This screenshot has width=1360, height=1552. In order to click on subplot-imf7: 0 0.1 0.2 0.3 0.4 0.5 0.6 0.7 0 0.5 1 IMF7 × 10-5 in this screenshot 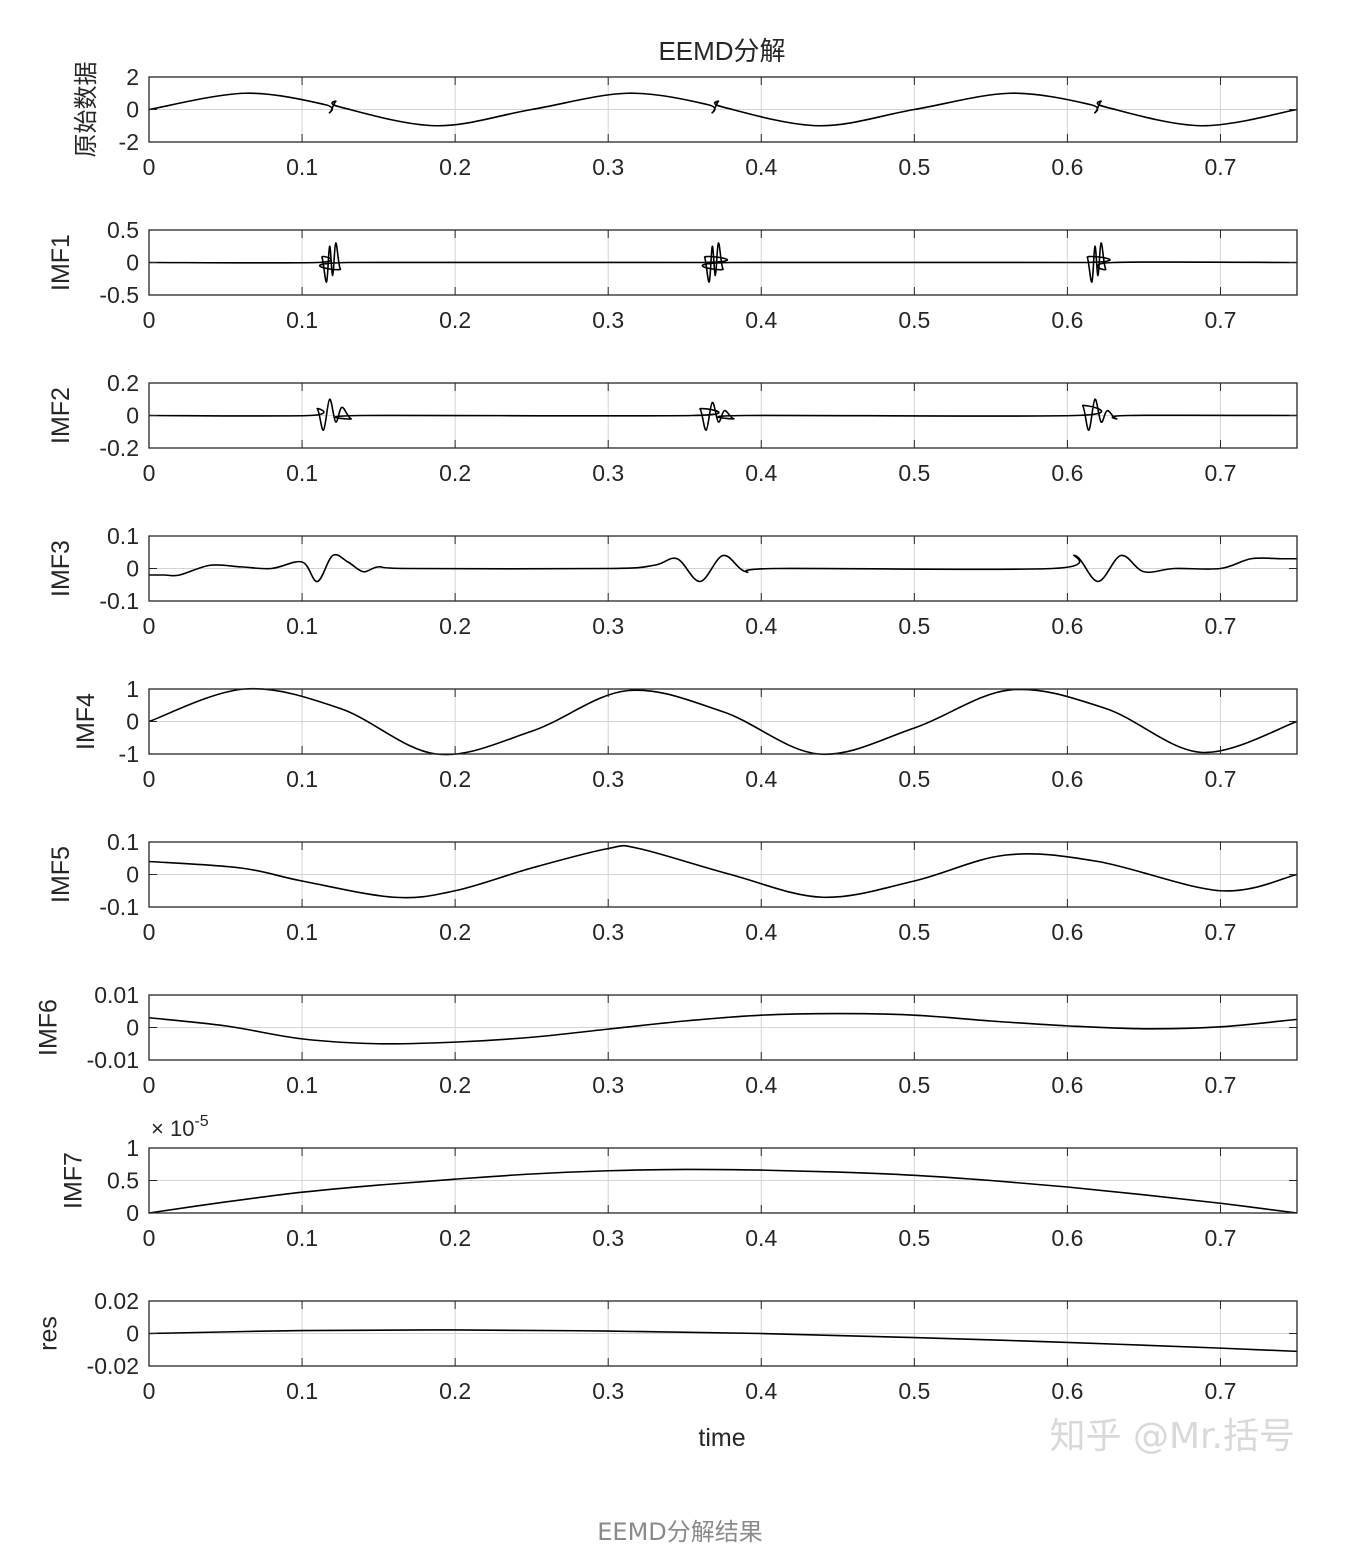, I will do `click(679, 1182)`.